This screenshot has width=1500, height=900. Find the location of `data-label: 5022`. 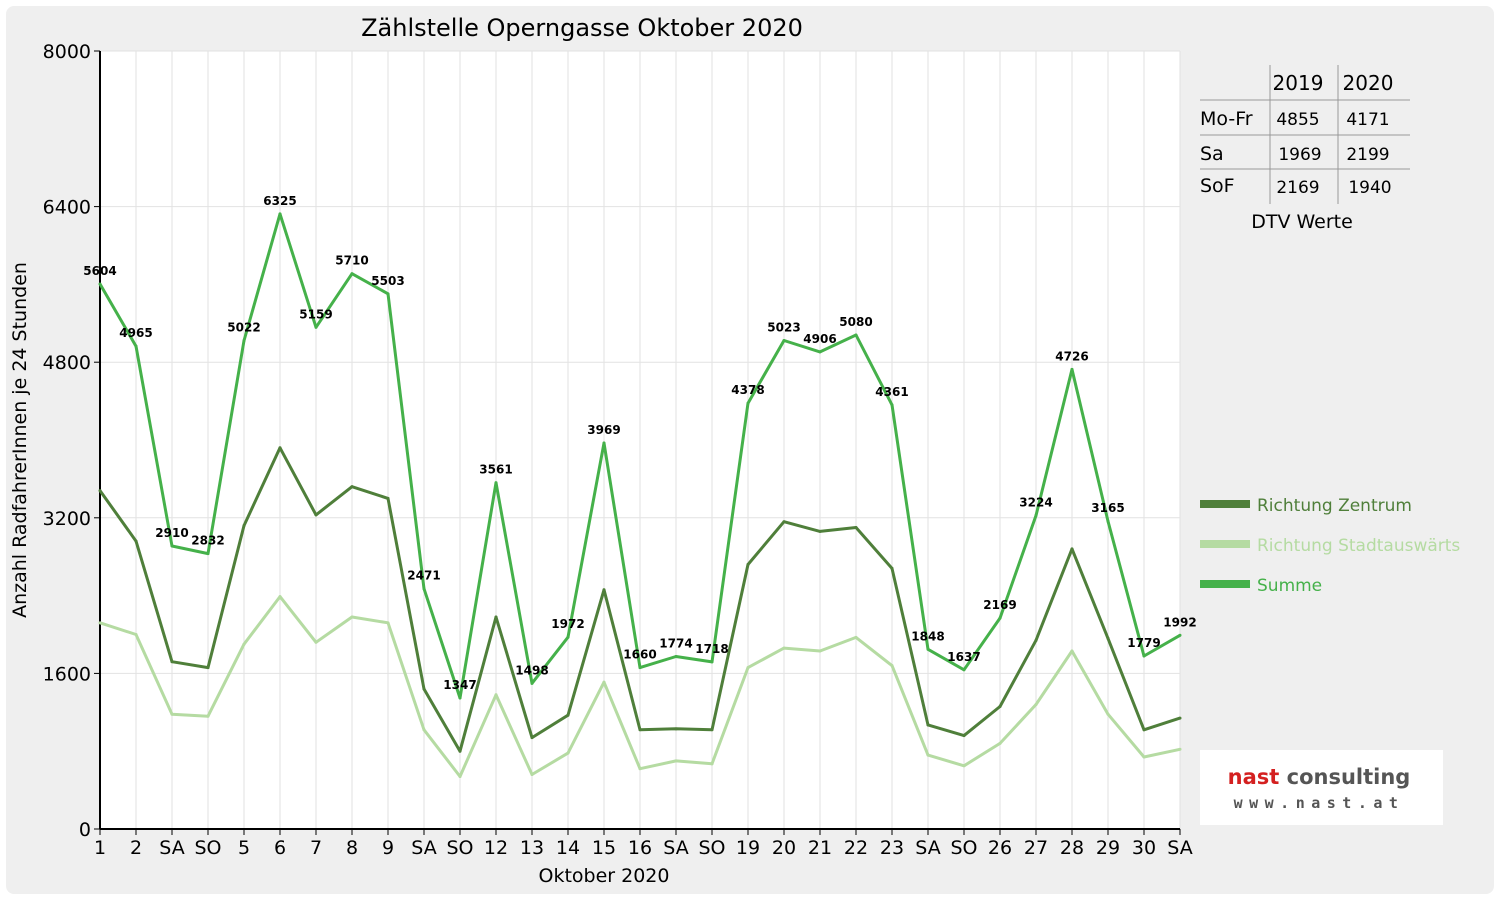

data-label: 5022 is located at coordinates (243, 328).